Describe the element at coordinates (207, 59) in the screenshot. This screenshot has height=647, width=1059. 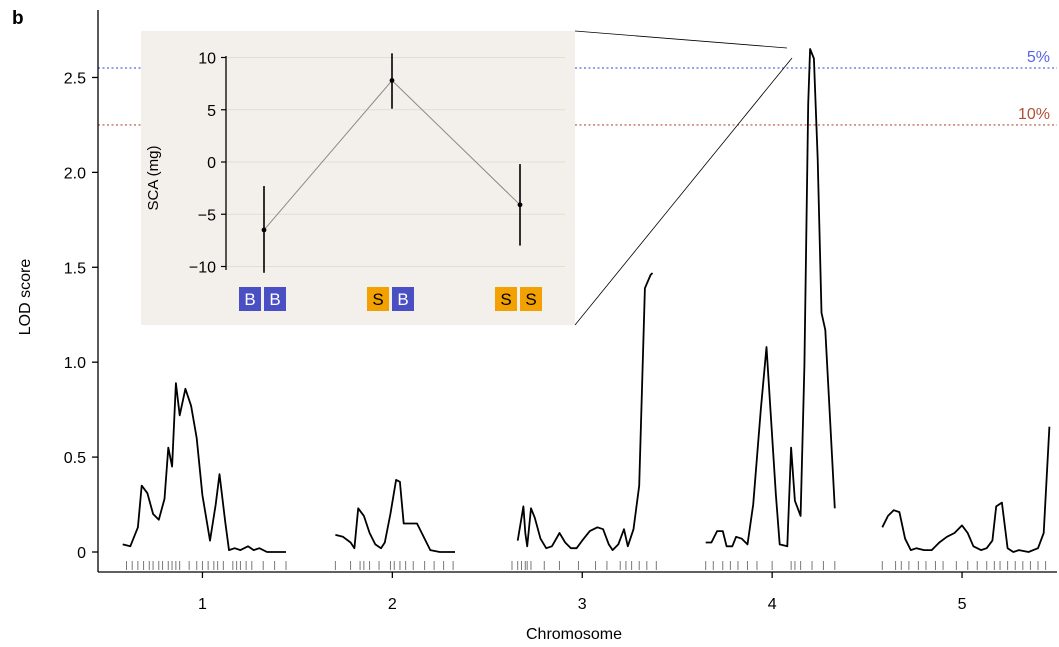
I see `inset-y-tick-label: 10` at that location.